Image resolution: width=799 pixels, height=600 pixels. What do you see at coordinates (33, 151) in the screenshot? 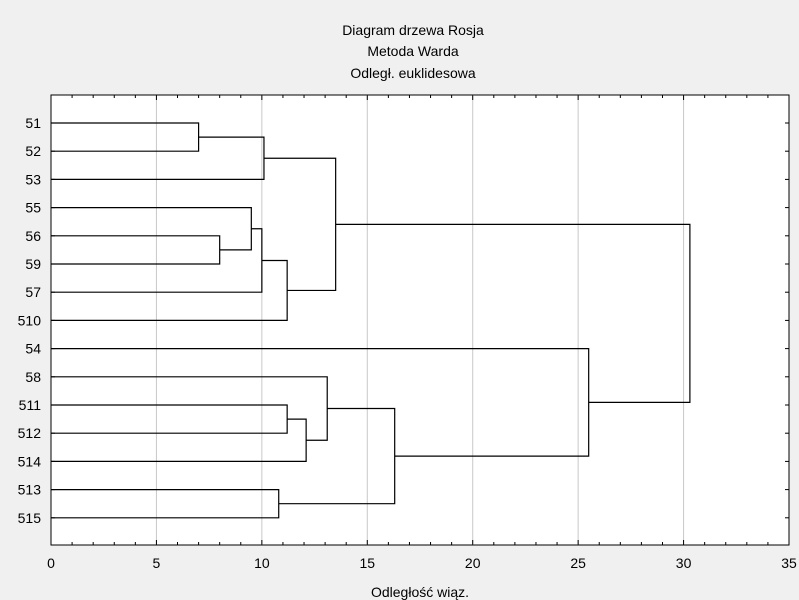
I see `leaf-label: 52` at bounding box center [33, 151].